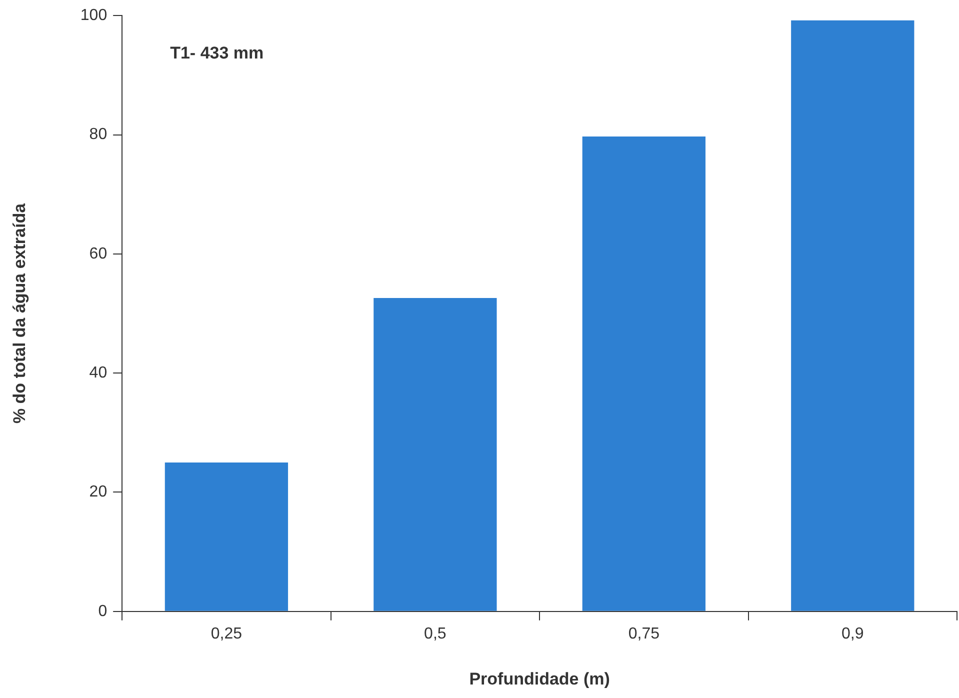 This screenshot has width=959, height=698. Describe the element at coordinates (94, 15) in the screenshot. I see `y-tick-label: 100` at that location.